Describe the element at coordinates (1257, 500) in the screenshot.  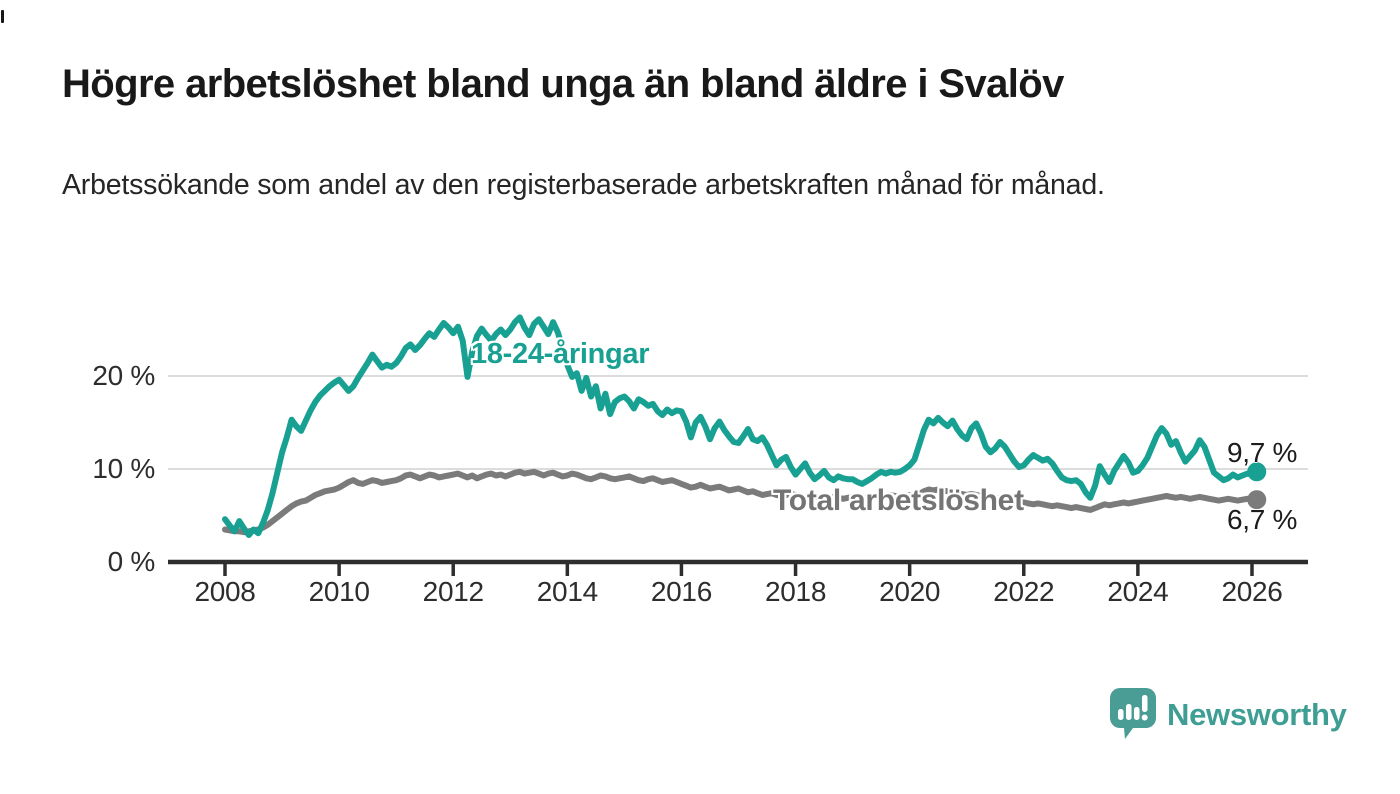
I see `series-end-dot-Total arbetslöshet` at that location.